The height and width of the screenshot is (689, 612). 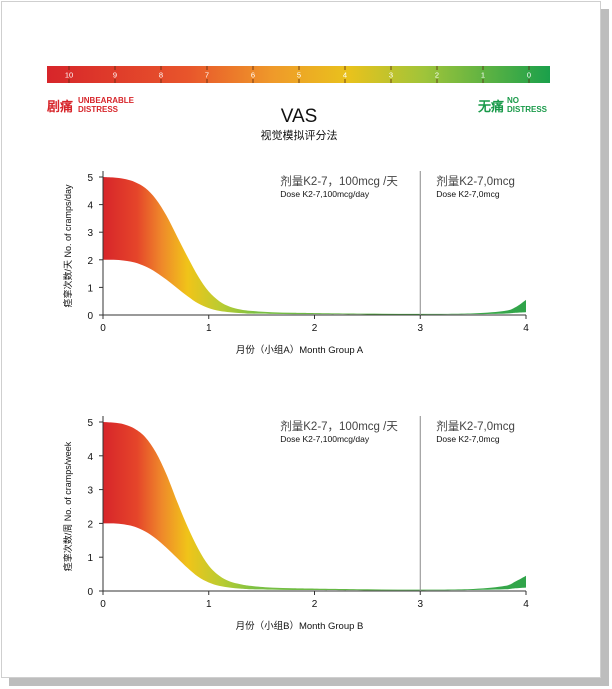 What do you see at coordinates (106, 100) in the screenshot?
I see `vas-left-en-1: UNBEARABLE` at bounding box center [106, 100].